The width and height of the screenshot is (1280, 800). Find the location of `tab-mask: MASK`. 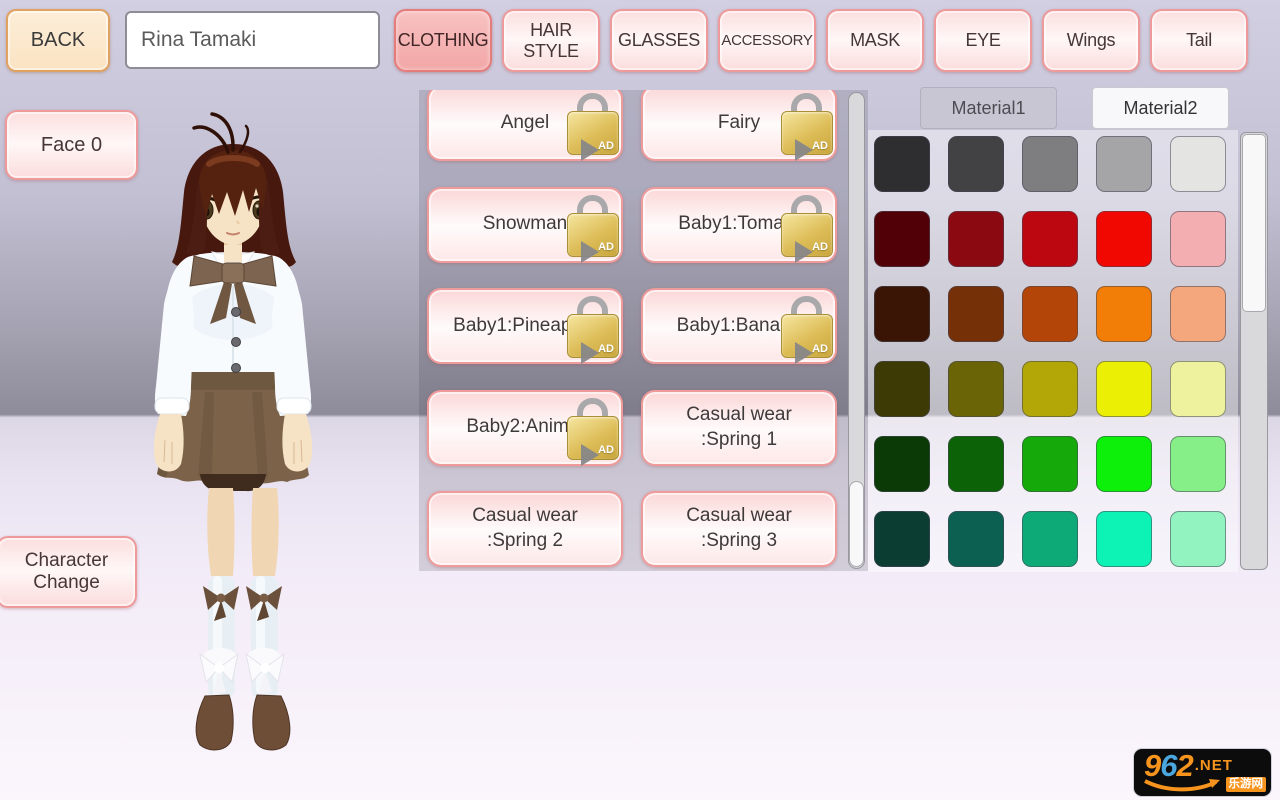

tab-mask: MASK is located at coordinates (875, 40).